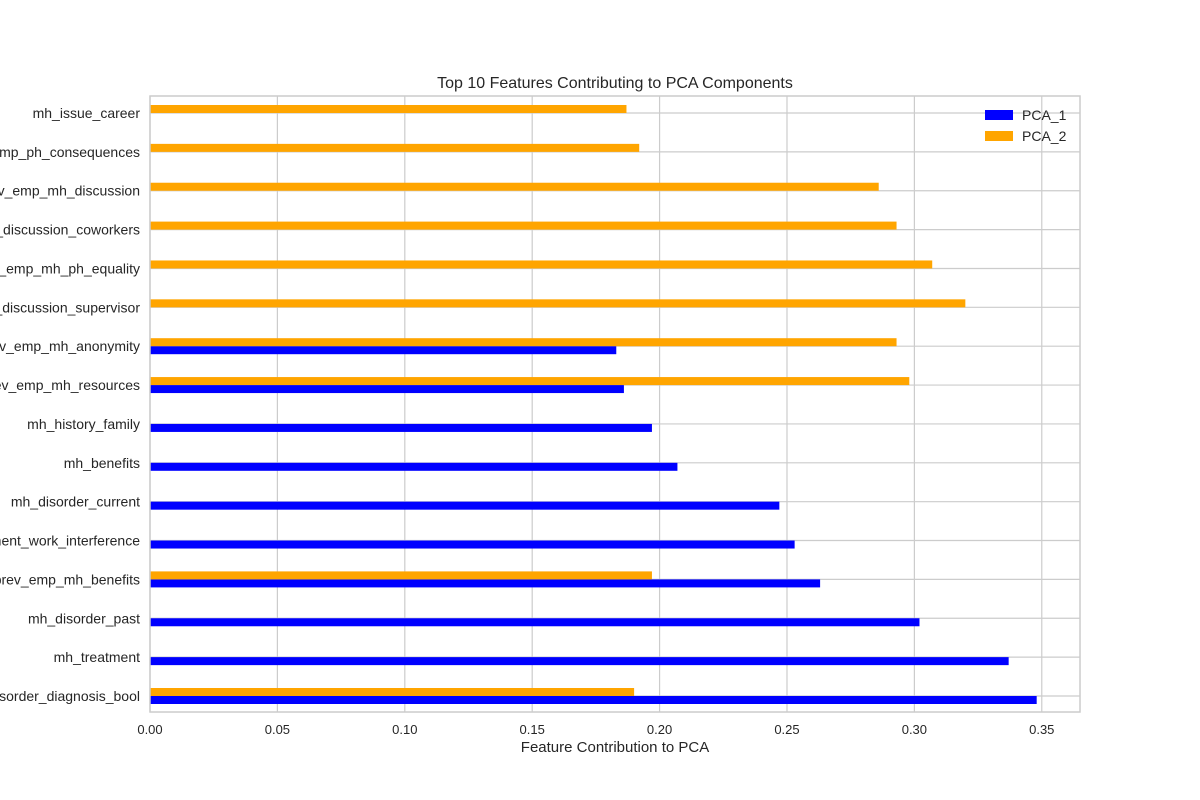 The image size is (1200, 800). Describe the element at coordinates (615, 747) in the screenshot. I see `x-axis-label: Feature Contribution to PCA` at that location.